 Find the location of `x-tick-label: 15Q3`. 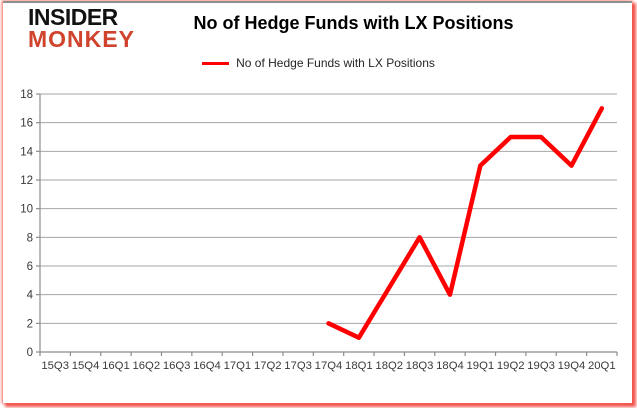

x-tick-label: 15Q3 is located at coordinates (55, 366).